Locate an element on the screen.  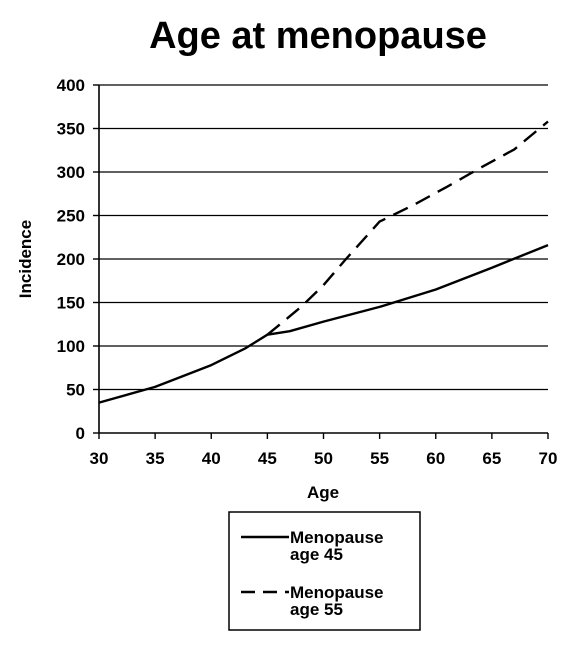
x-tick-label-5: 55 is located at coordinates (379, 458).